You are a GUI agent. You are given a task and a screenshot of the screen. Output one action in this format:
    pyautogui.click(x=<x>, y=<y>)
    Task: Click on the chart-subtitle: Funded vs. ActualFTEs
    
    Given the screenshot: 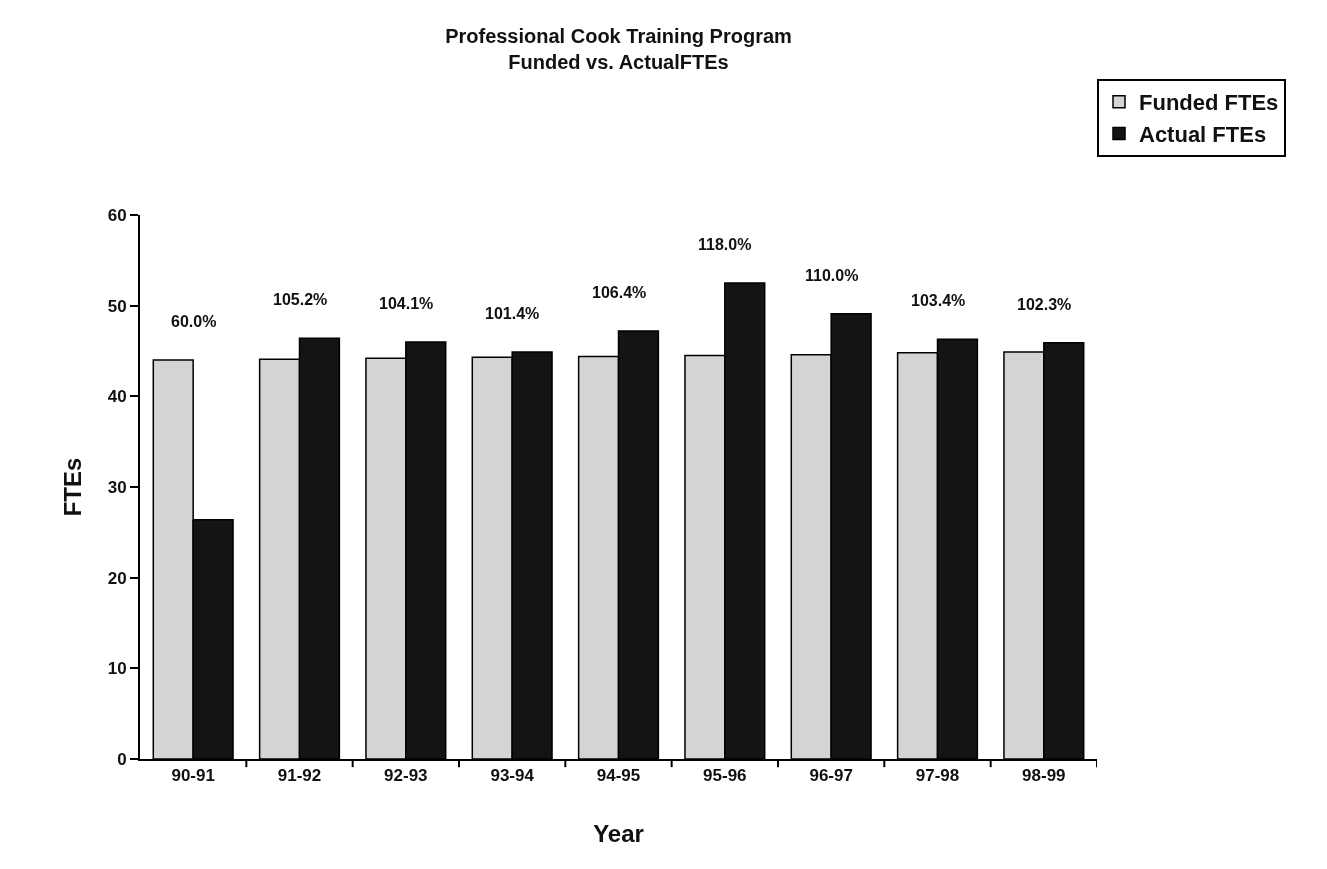 What is the action you would take?
    pyautogui.click(x=618, y=62)
    